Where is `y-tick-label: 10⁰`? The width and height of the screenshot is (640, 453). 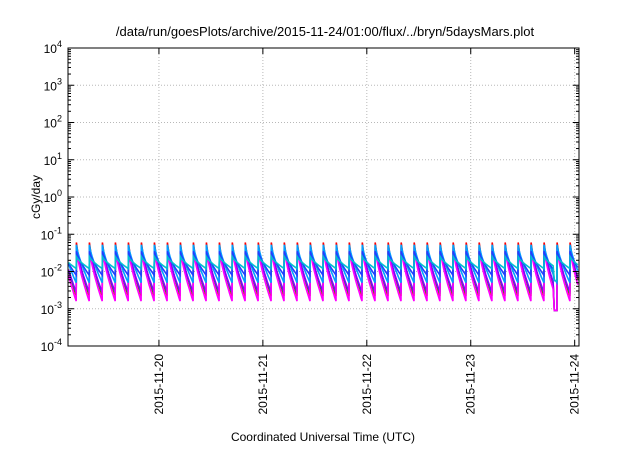 y-tick-label: 10⁰ is located at coordinates (53, 196).